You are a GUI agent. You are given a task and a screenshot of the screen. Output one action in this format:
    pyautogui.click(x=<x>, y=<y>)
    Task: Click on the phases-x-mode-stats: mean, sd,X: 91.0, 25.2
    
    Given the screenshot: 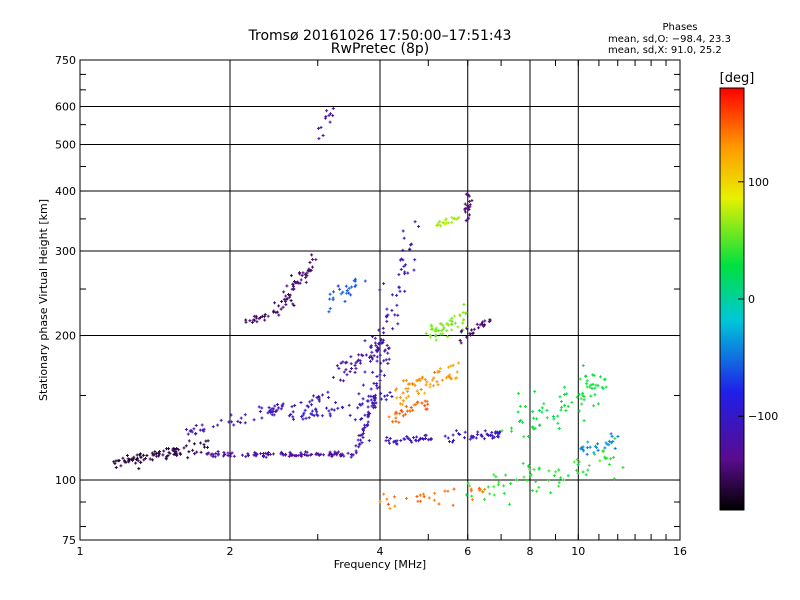 What is the action you would take?
    pyautogui.click(x=665, y=50)
    